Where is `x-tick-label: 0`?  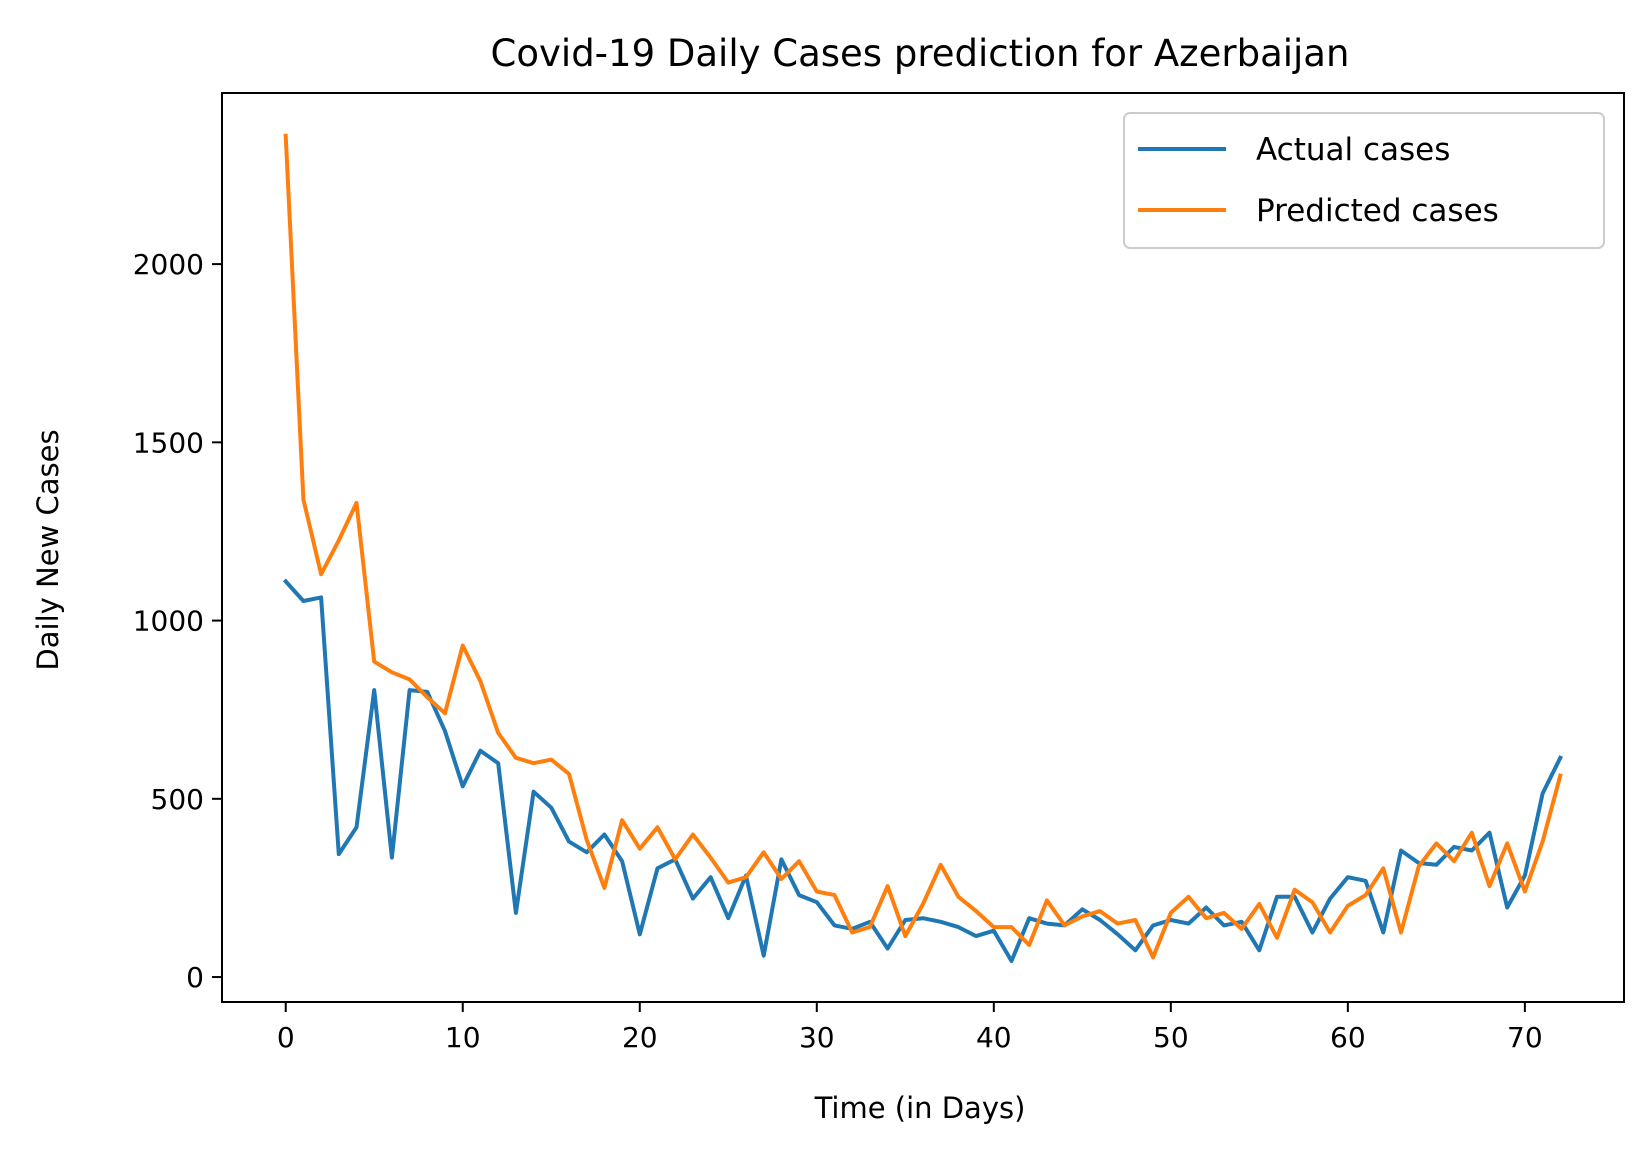 x-tick-label: 0 is located at coordinates (286, 1037).